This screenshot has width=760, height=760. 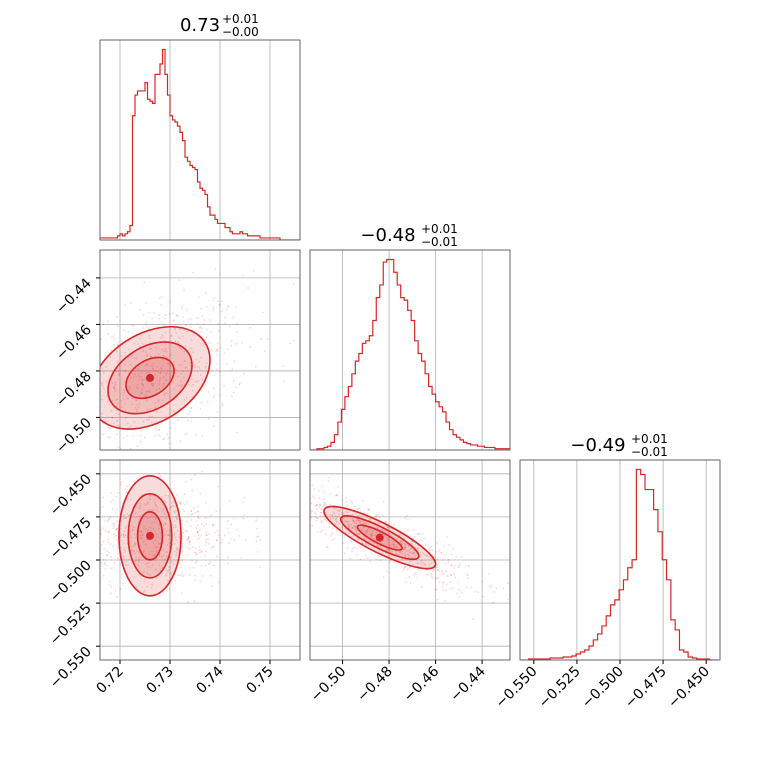 I want to click on x1-label-0: −0.50, so click(x=329, y=685).